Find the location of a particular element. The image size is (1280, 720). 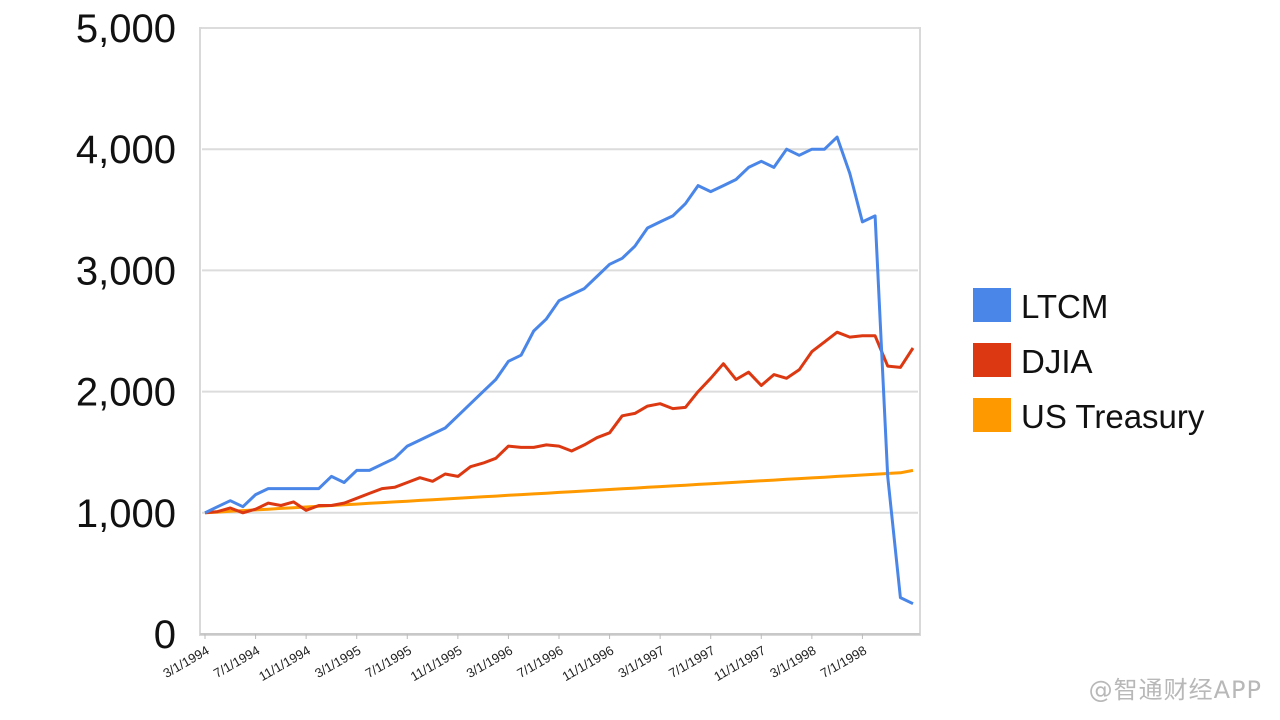

y-tick-label: 1,000 is located at coordinates (126, 514).